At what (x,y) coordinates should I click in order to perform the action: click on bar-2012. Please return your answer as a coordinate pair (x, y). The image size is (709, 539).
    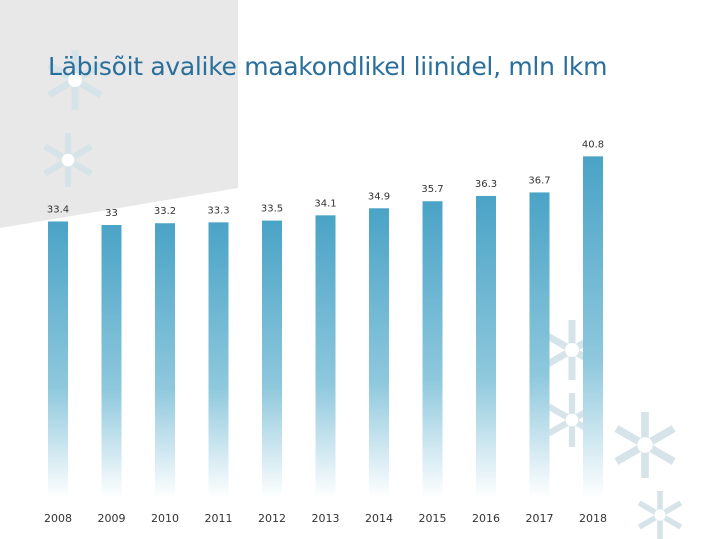
    Looking at the image, I should click on (272, 359).